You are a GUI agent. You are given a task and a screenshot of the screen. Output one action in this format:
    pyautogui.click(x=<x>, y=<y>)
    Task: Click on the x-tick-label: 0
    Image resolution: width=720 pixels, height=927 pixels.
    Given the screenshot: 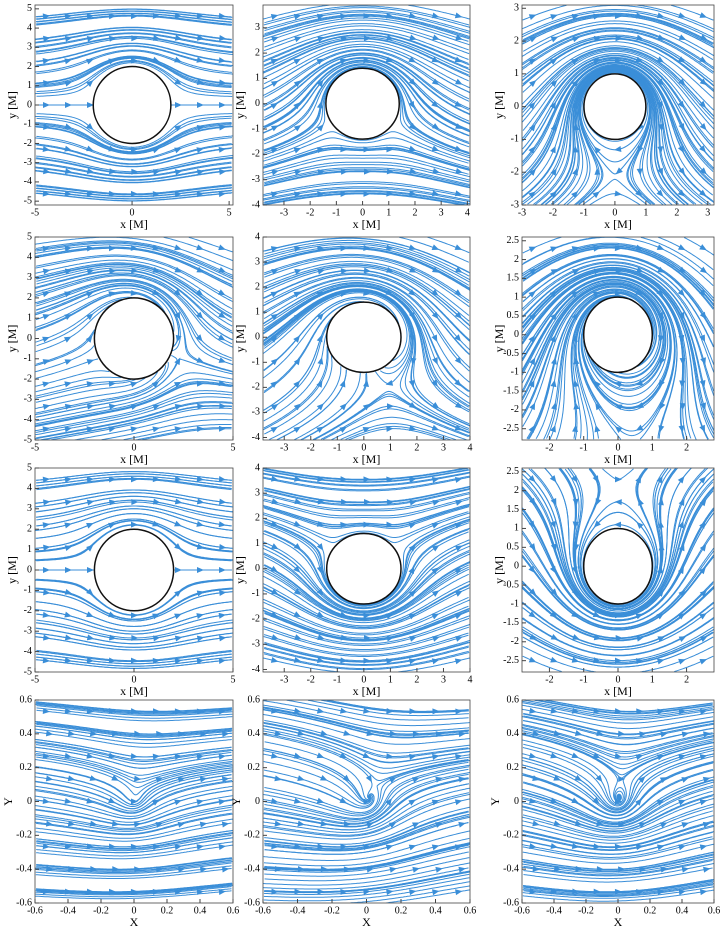 What is the action you would take?
    pyautogui.click(x=132, y=212)
    